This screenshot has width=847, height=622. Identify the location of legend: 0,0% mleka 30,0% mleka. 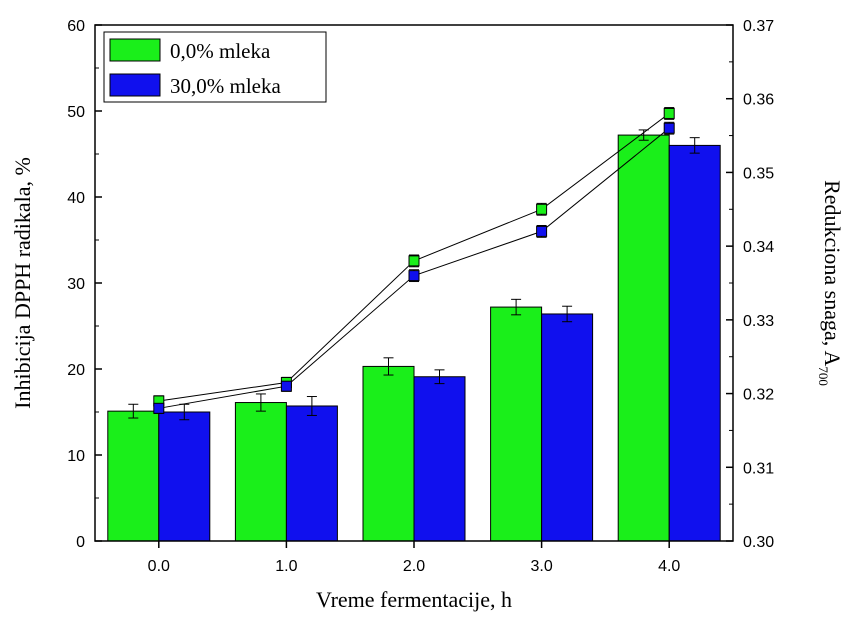
(215, 67).